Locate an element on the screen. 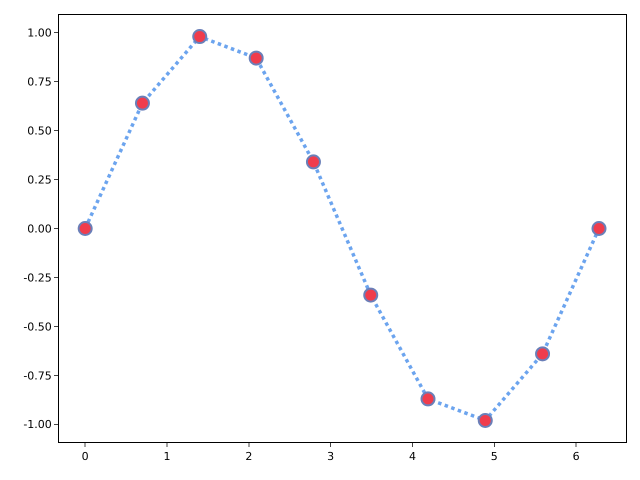  y-tick-label: -0.75 is located at coordinates (37, 375).